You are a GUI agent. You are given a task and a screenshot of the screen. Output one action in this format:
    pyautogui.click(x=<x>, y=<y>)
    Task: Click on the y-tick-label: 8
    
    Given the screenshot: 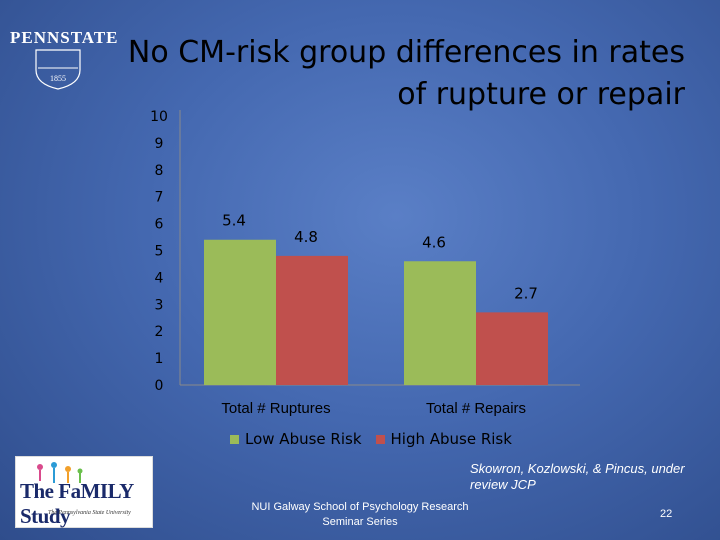 What is the action you would take?
    pyautogui.click(x=159, y=171)
    